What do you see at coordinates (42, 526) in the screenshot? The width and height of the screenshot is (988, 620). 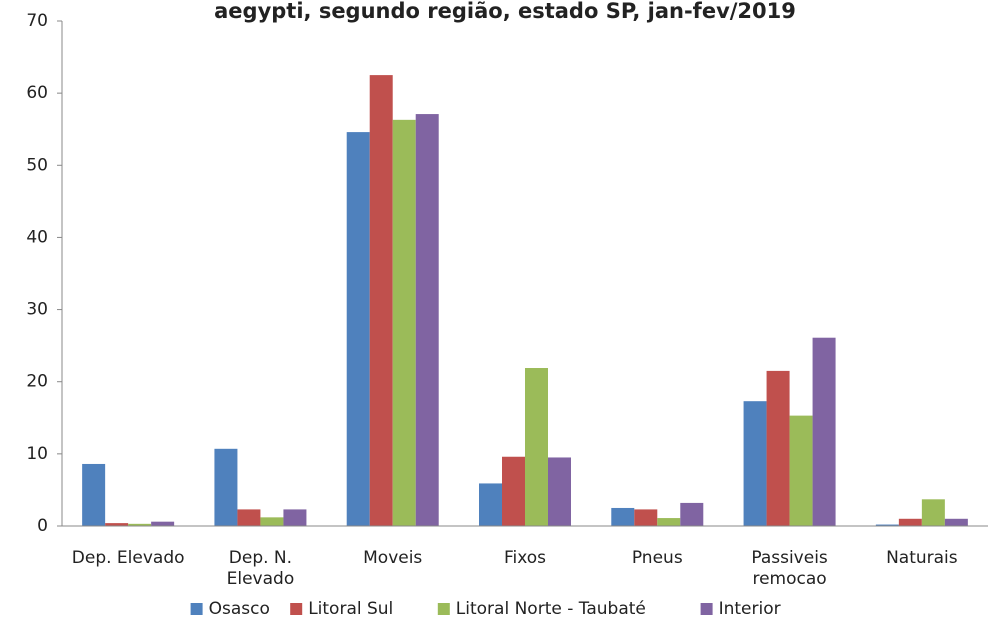 I see `y-tick-label: 0` at bounding box center [42, 526].